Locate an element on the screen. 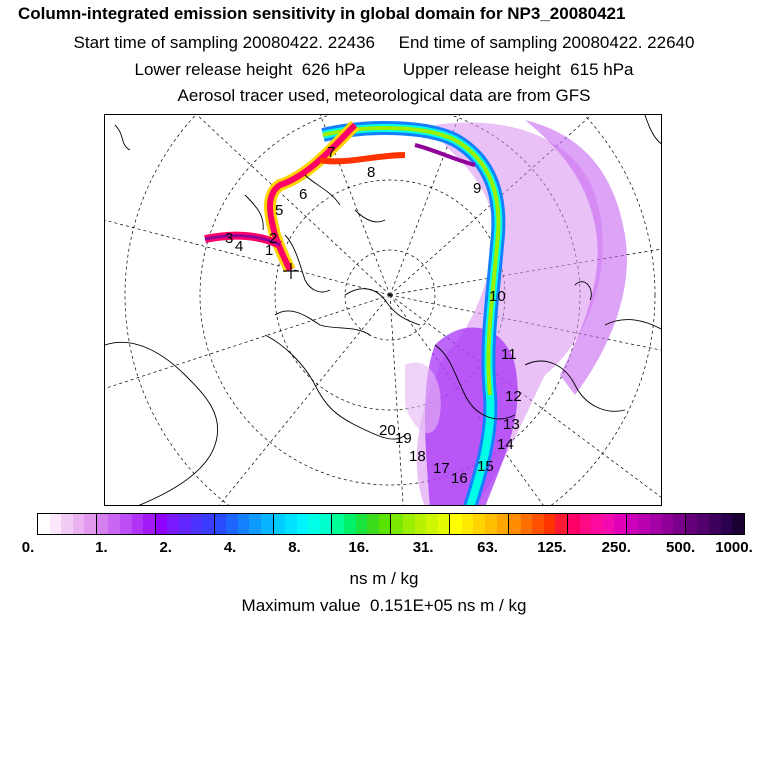  trajectory-label: 1 is located at coordinates (269, 250).